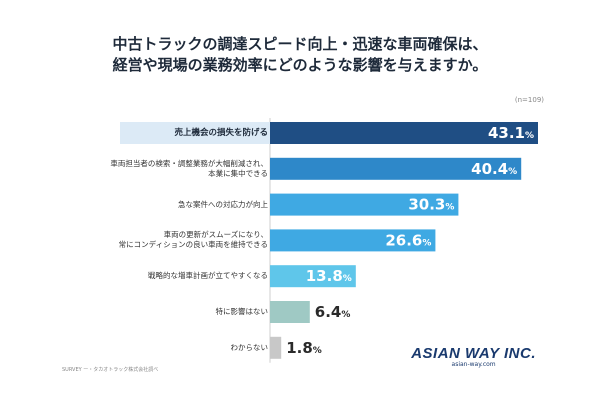 Image resolution: width=600 pixels, height=400 pixels. What do you see at coordinates (511, 133) in the screenshot?
I see `value-label-0: 43.1%` at bounding box center [511, 133].